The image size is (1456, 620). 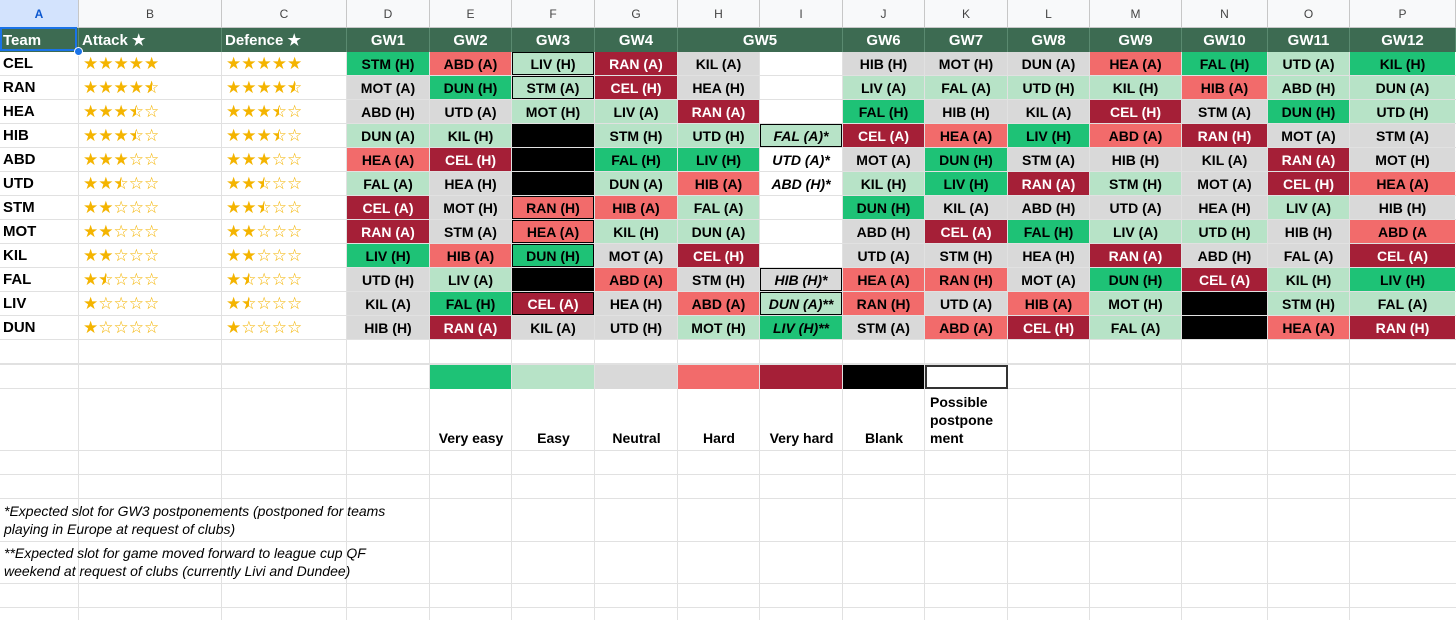 I want to click on defence-rating: ★ ★ ☆ ☆ ☆, so click(x=284, y=231).